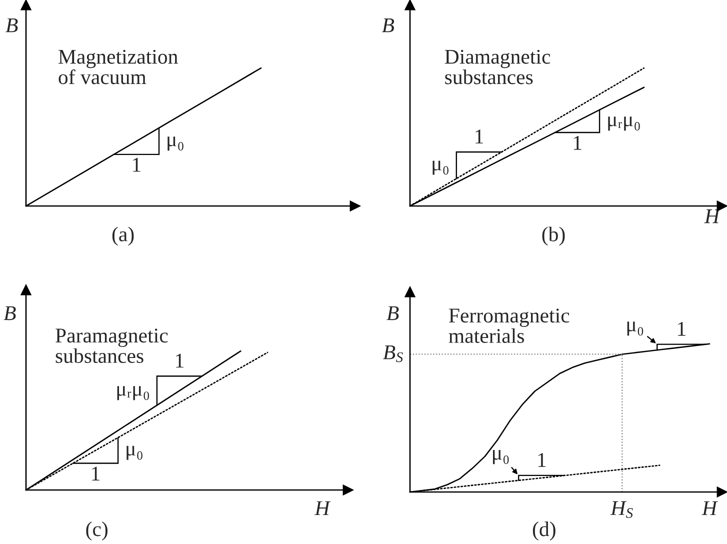  I want to click on text: (a), so click(123, 236).